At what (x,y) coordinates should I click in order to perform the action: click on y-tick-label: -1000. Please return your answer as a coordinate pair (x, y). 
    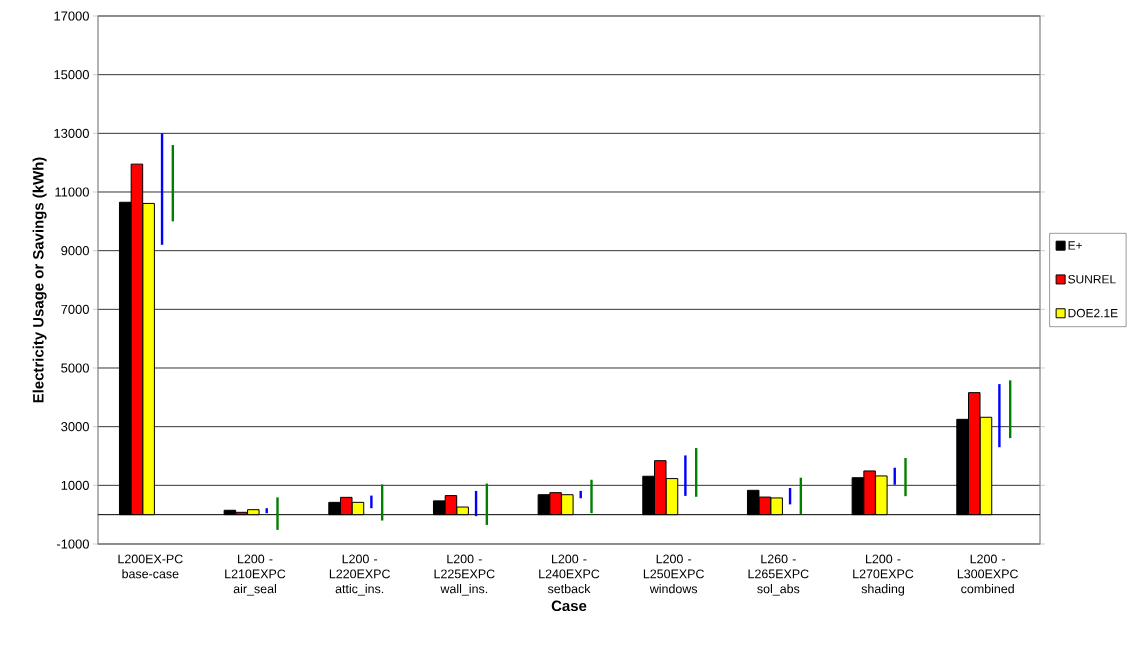
    Looking at the image, I should click on (72, 544).